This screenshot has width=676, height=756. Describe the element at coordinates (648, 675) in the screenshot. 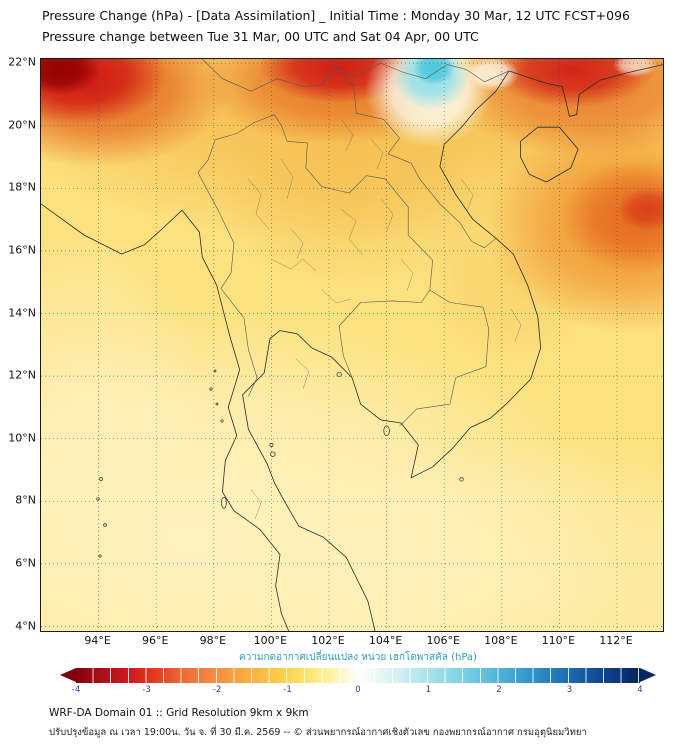

I see `colorbar-overflow-arrow` at that location.